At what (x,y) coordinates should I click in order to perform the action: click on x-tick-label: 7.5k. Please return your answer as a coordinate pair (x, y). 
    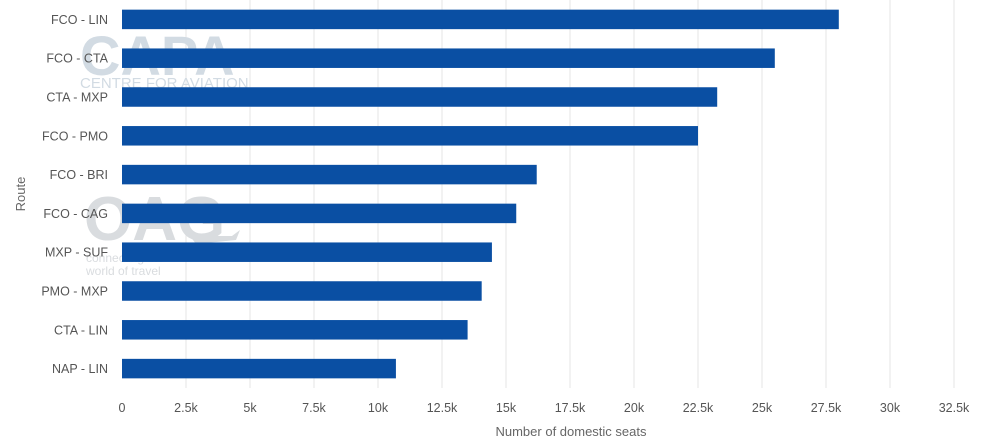
    Looking at the image, I should click on (314, 408).